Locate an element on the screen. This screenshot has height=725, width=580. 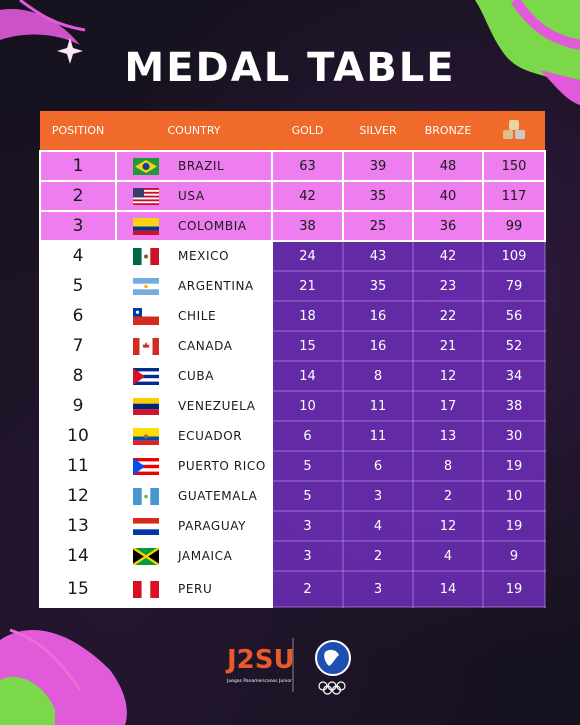
country-name: CUBA is located at coordinates (196, 376).